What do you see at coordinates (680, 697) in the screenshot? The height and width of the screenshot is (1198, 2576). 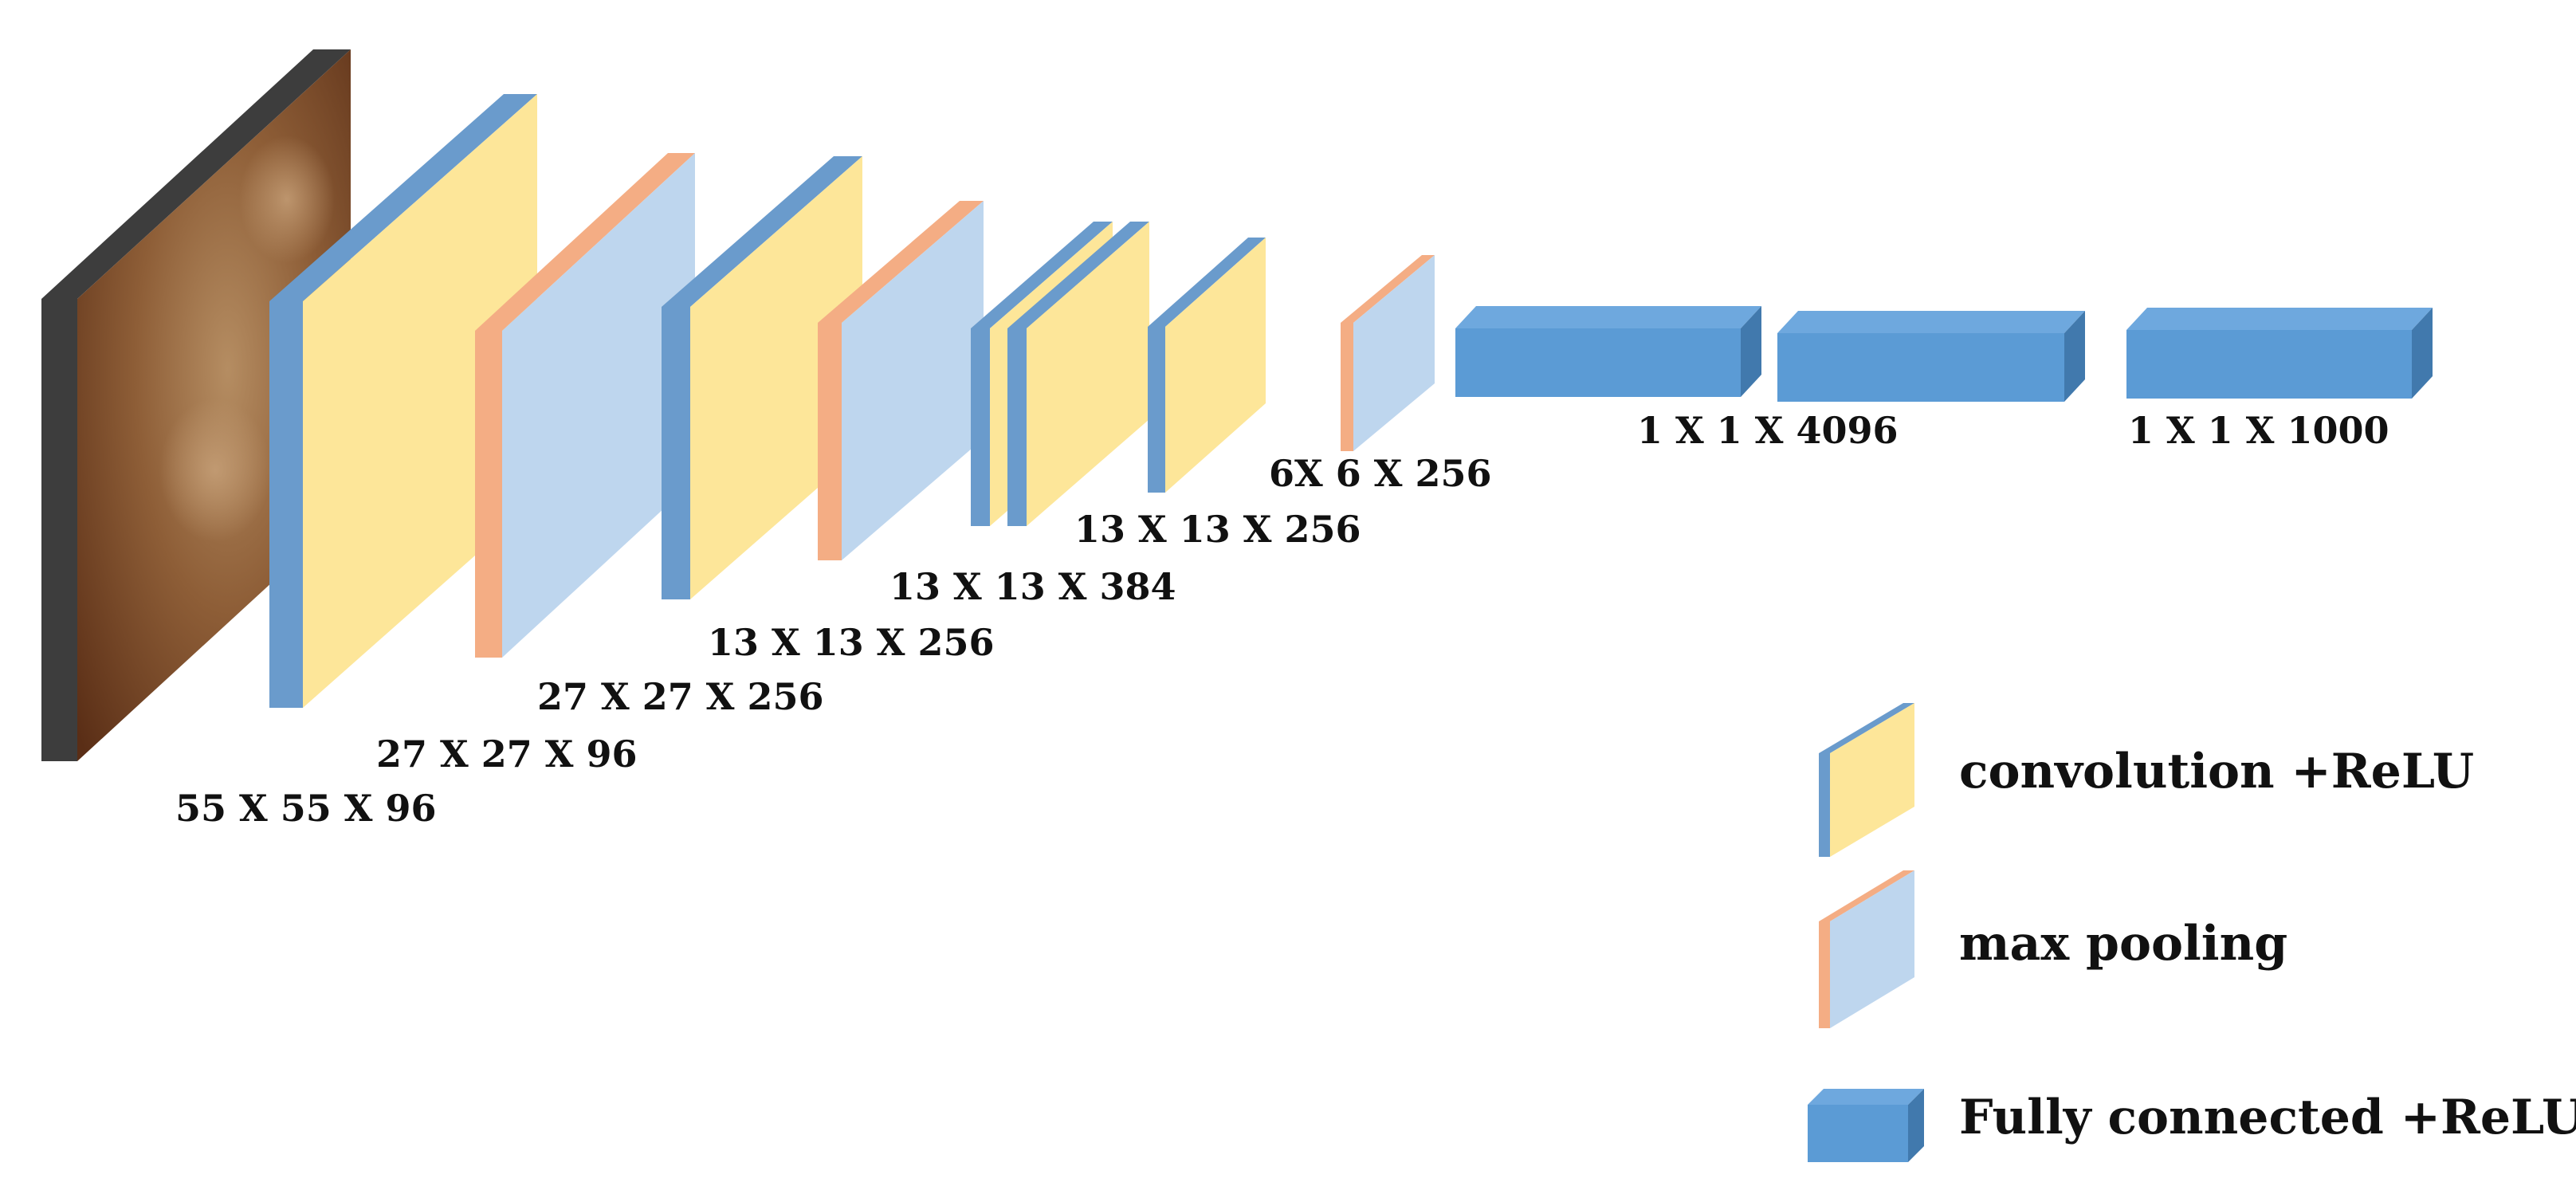 I see `label-pool1-dims: 27 X 27 X 256` at bounding box center [680, 697].